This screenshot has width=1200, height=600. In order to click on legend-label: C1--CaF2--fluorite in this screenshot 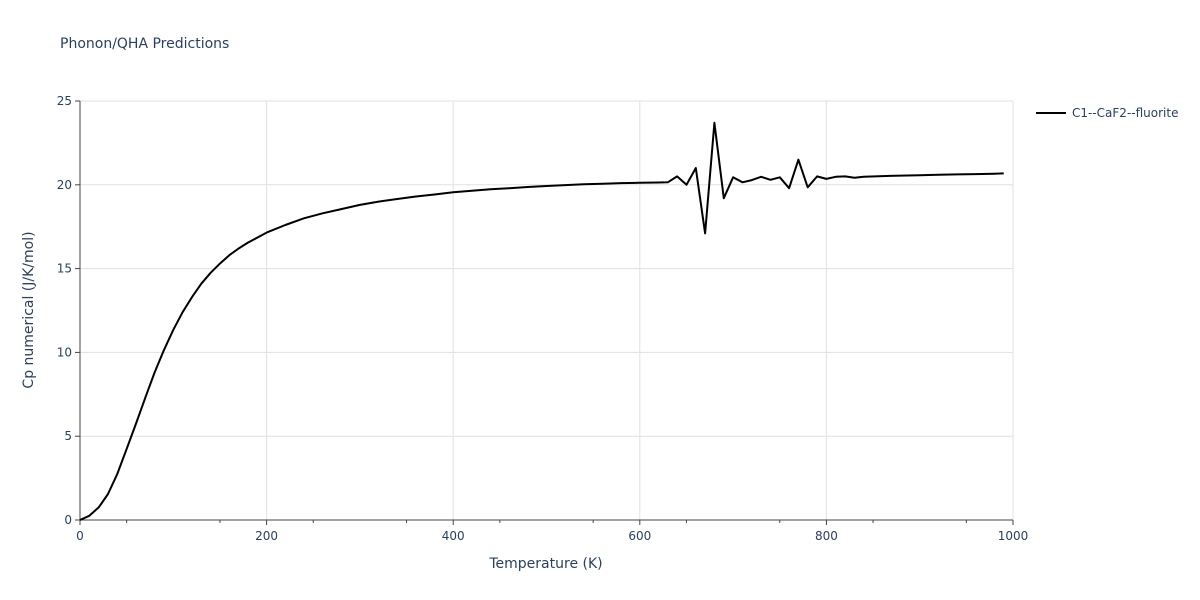, I will do `click(1125, 113)`.